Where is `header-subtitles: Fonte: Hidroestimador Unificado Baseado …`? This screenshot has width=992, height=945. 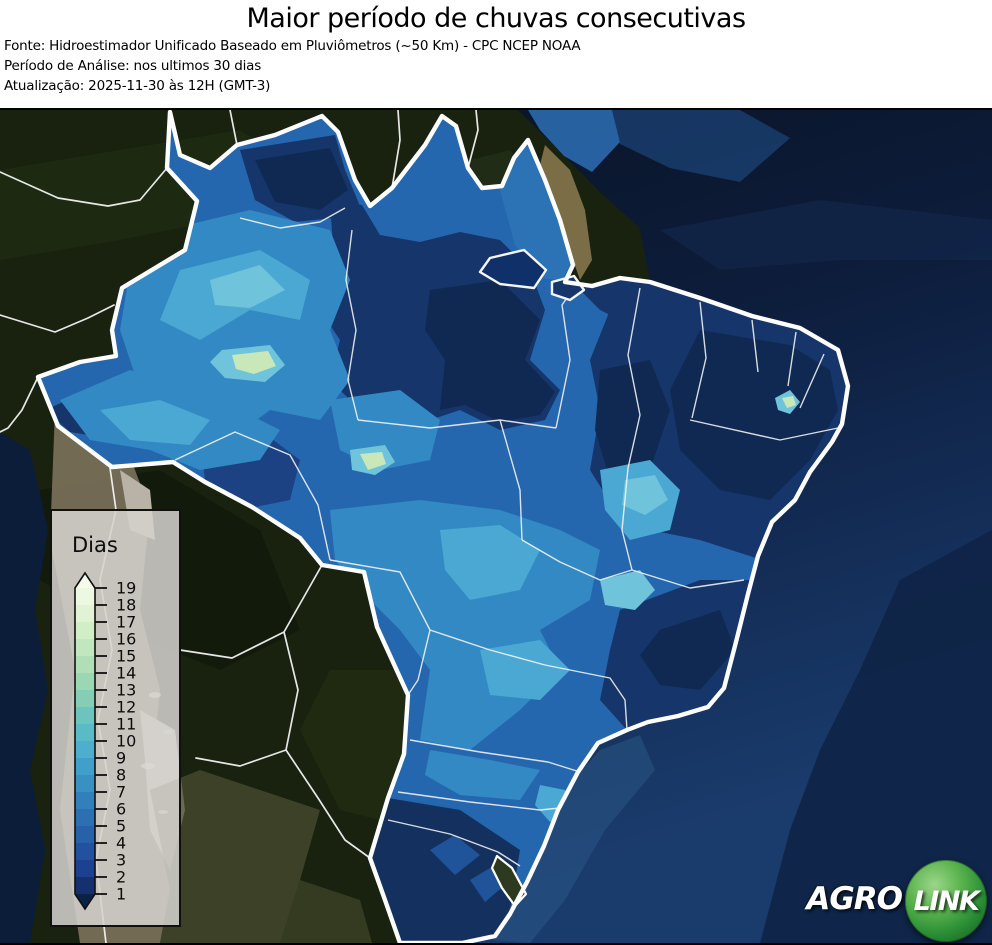
header-subtitles: Fonte: Hidroestimador Unificado Baseado … is located at coordinates (292, 66).